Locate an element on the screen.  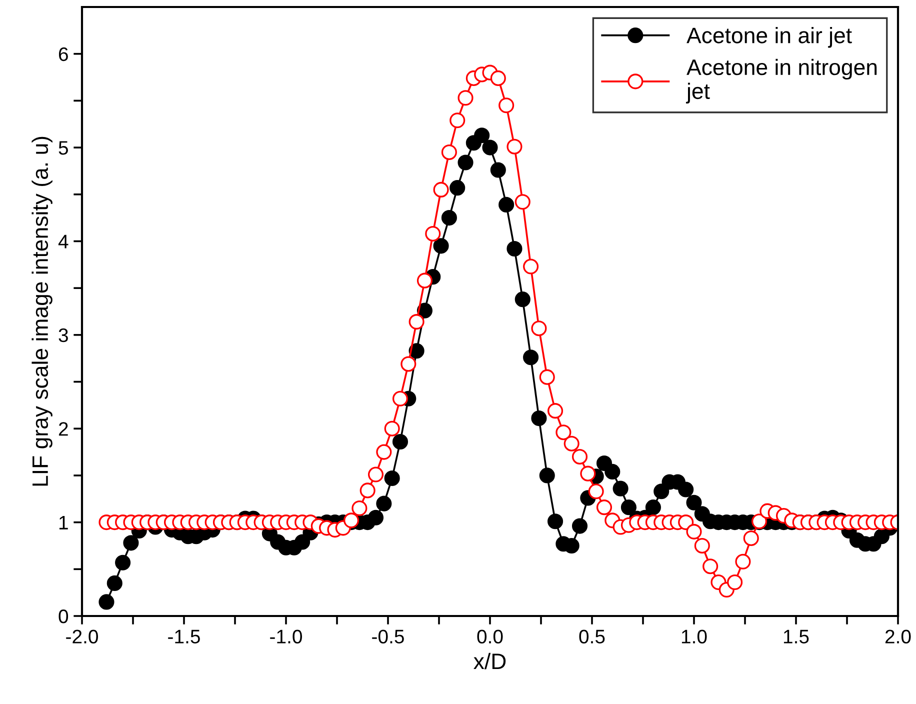
x-tick-label: -1.5 is located at coordinates (184, 637).